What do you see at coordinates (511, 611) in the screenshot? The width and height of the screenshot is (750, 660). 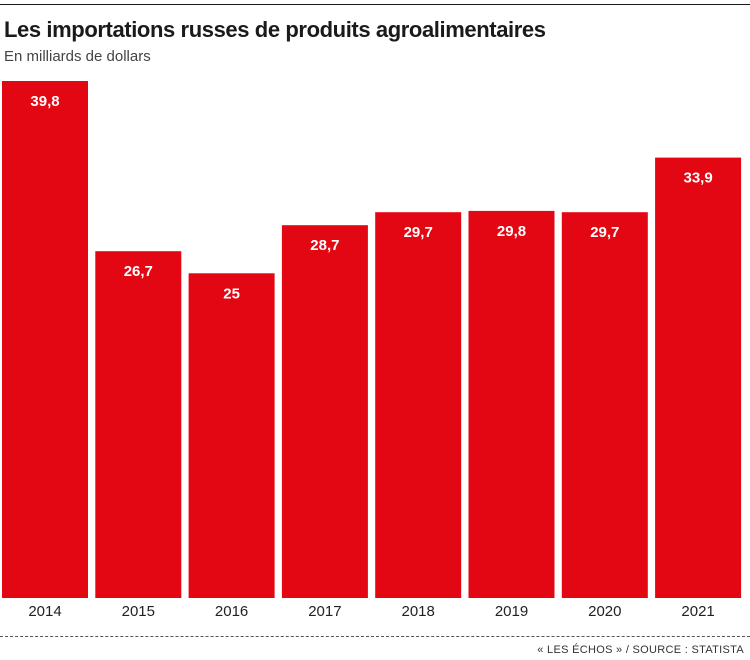 I see `x-tick-label-2019: 2019` at bounding box center [511, 611].